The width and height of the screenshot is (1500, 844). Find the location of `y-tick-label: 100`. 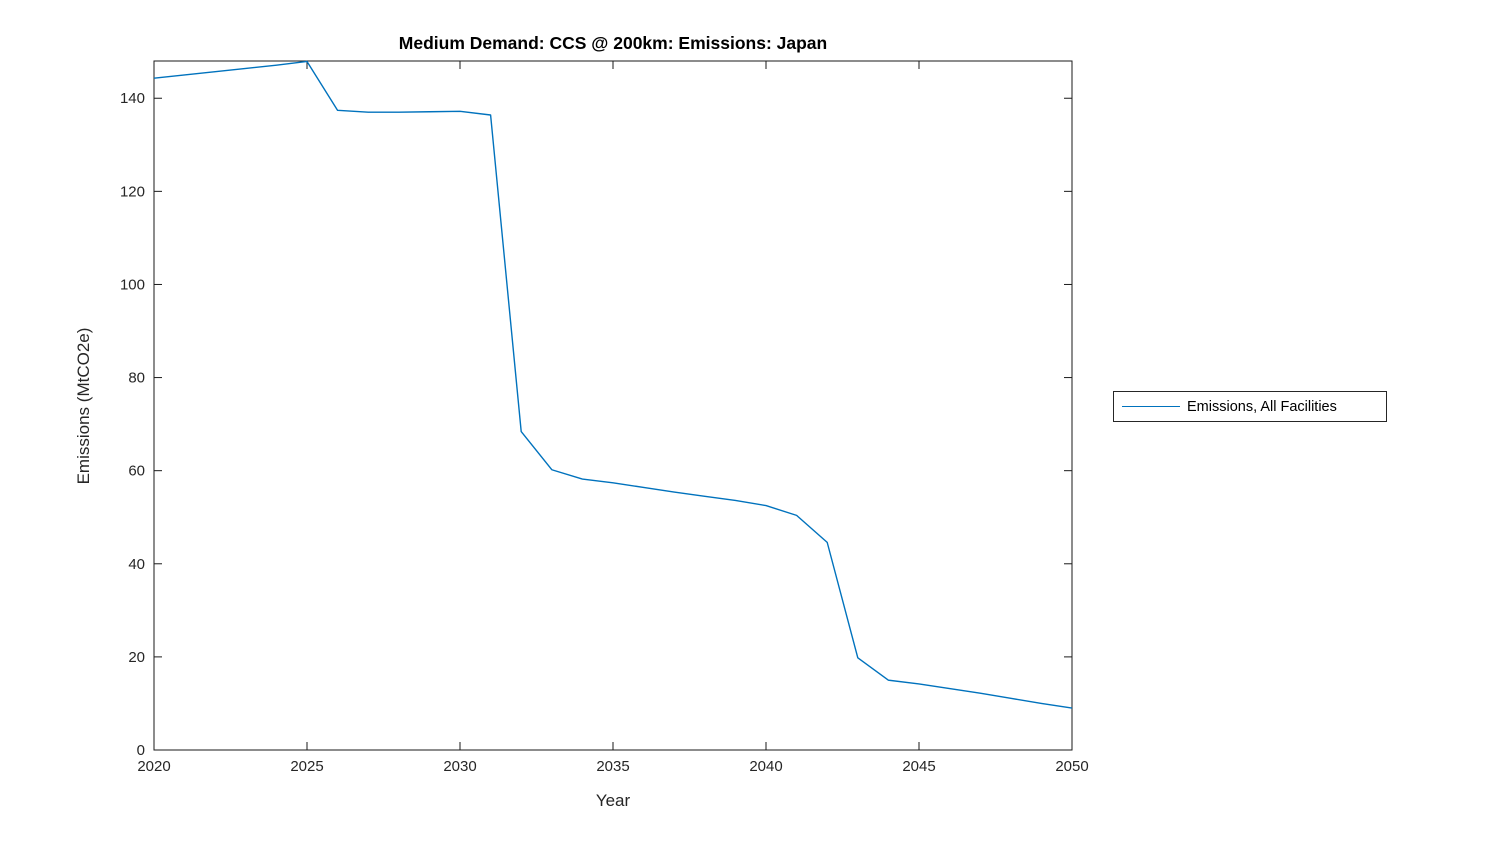

y-tick-label: 100 is located at coordinates (132, 284).